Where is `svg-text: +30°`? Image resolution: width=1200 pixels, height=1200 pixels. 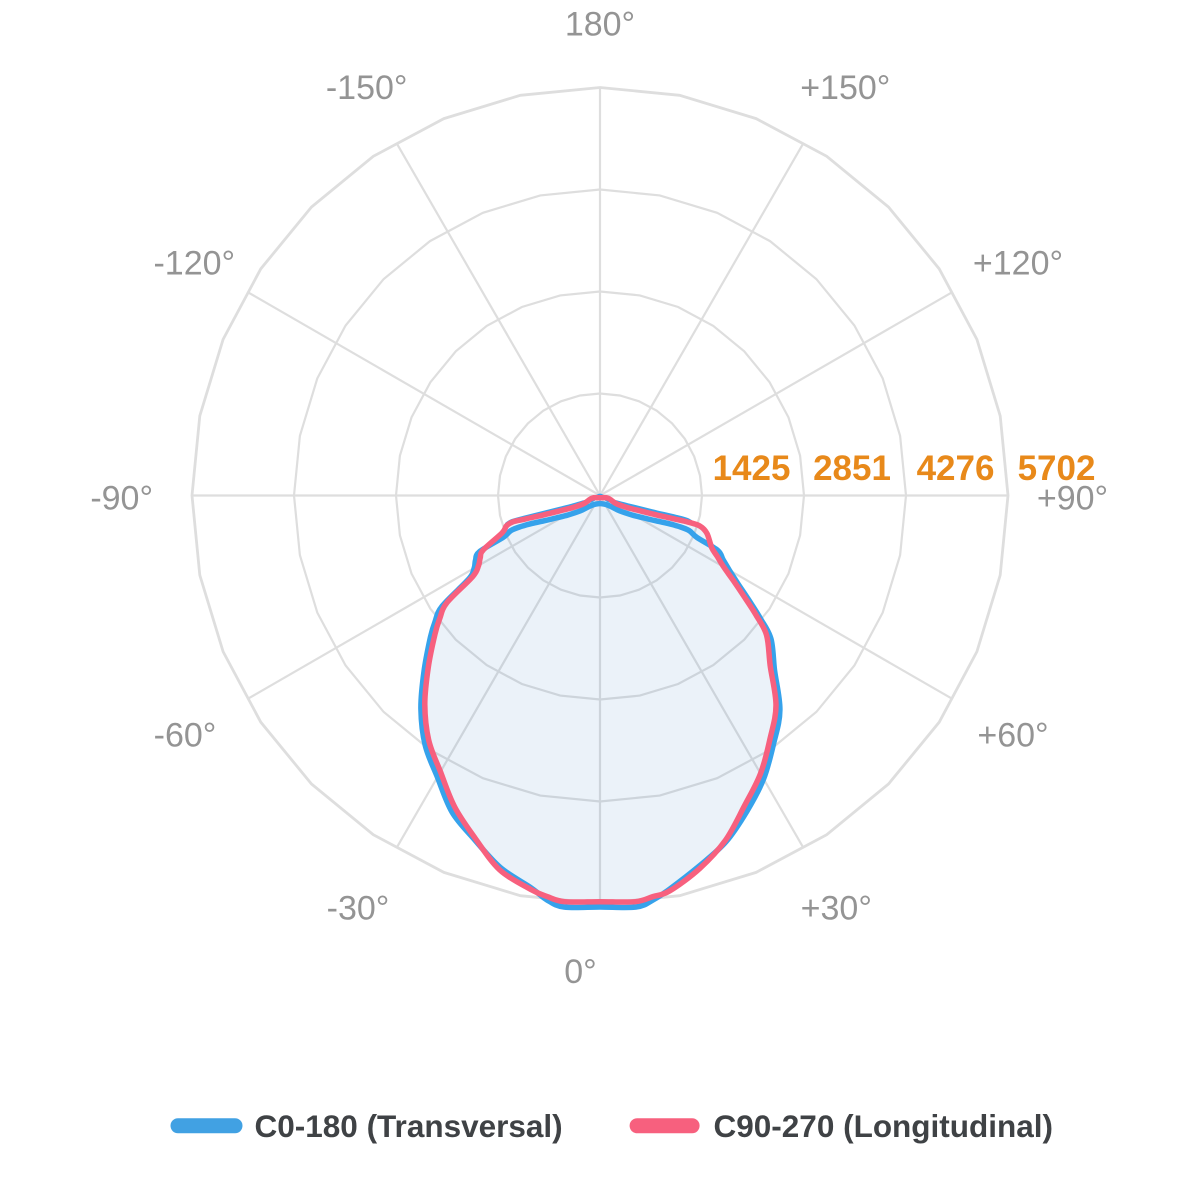
svg-text: +30° is located at coordinates (836, 908).